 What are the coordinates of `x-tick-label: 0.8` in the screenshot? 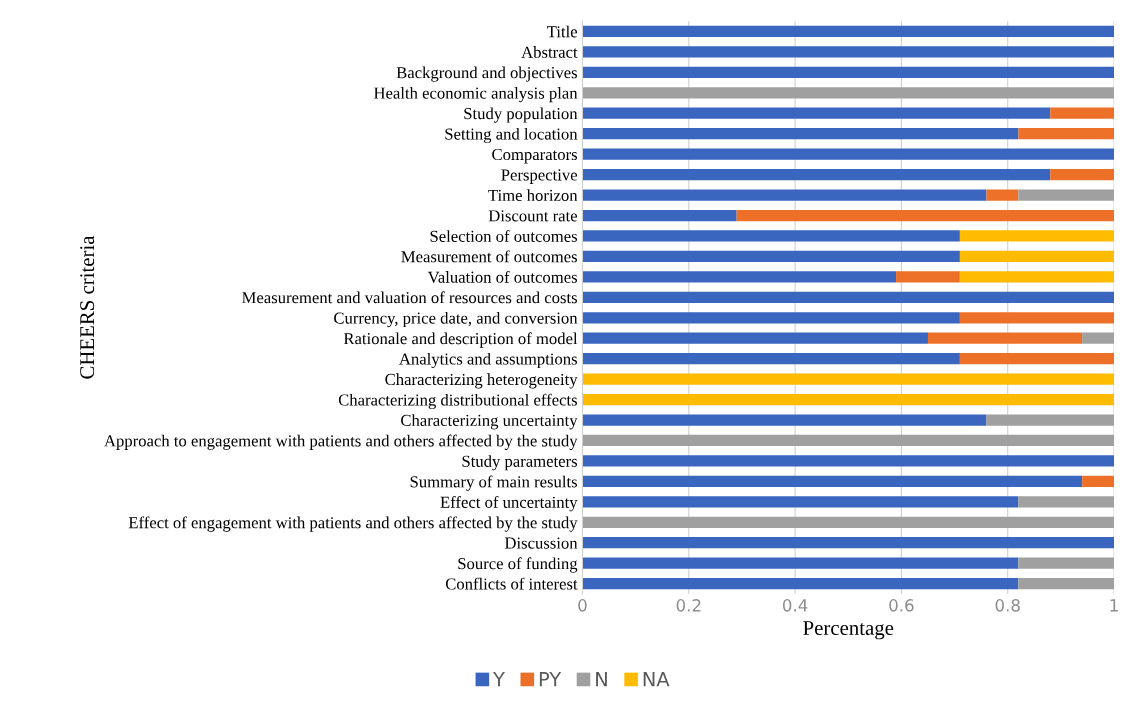 It's located at (1007, 605).